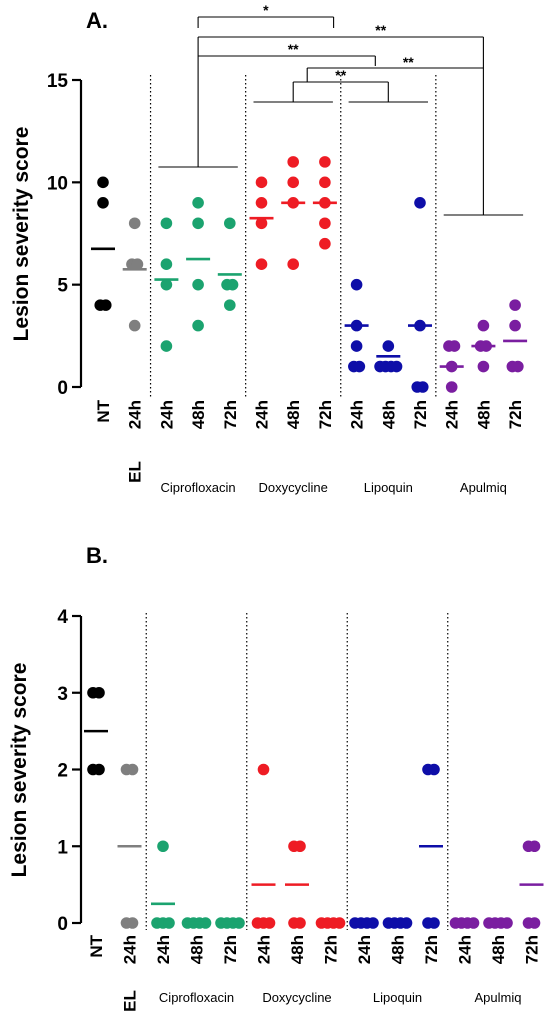 Image resolution: width=550 pixels, height=1026 pixels. I want to click on y-tick-label: 1, so click(62, 847).